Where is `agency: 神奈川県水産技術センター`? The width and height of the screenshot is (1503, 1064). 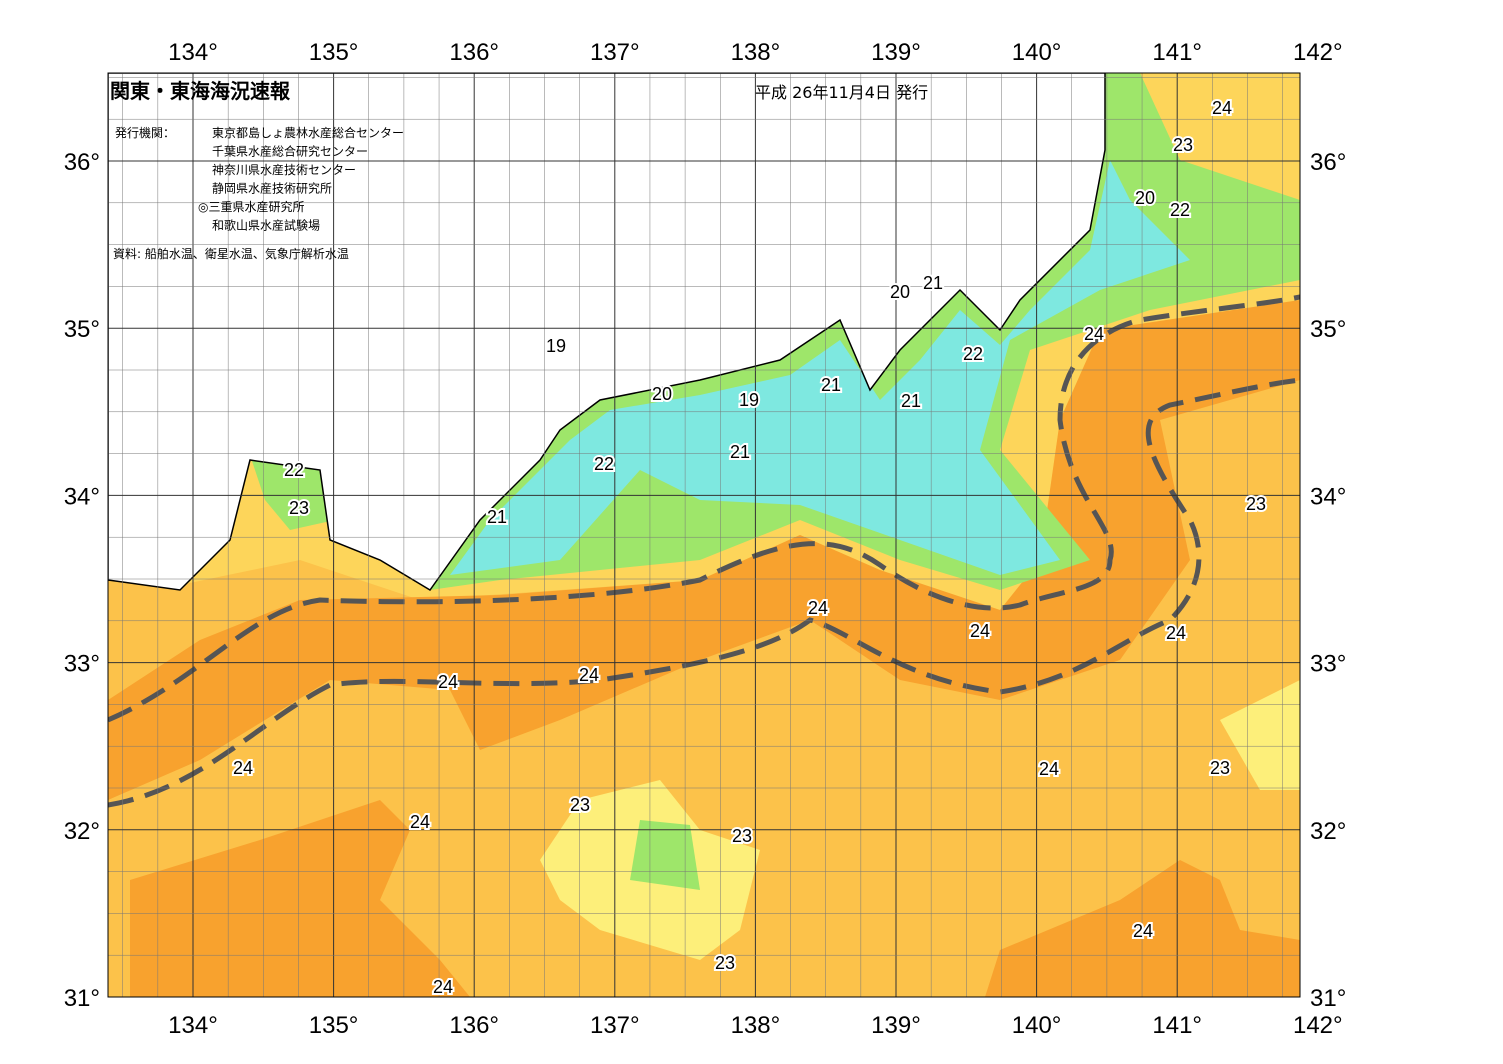 agency: 神奈川県水産技術センター is located at coordinates (284, 169).